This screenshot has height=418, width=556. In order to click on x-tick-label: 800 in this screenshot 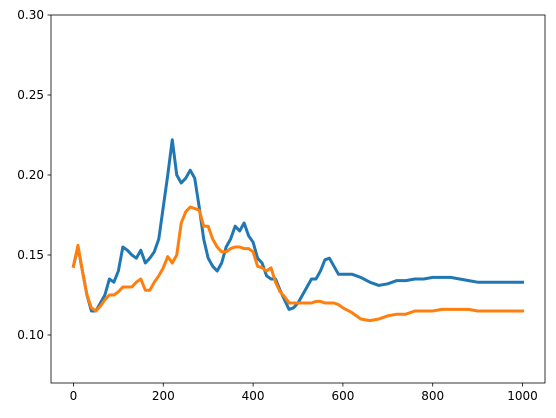, I will do `click(432, 396)`.